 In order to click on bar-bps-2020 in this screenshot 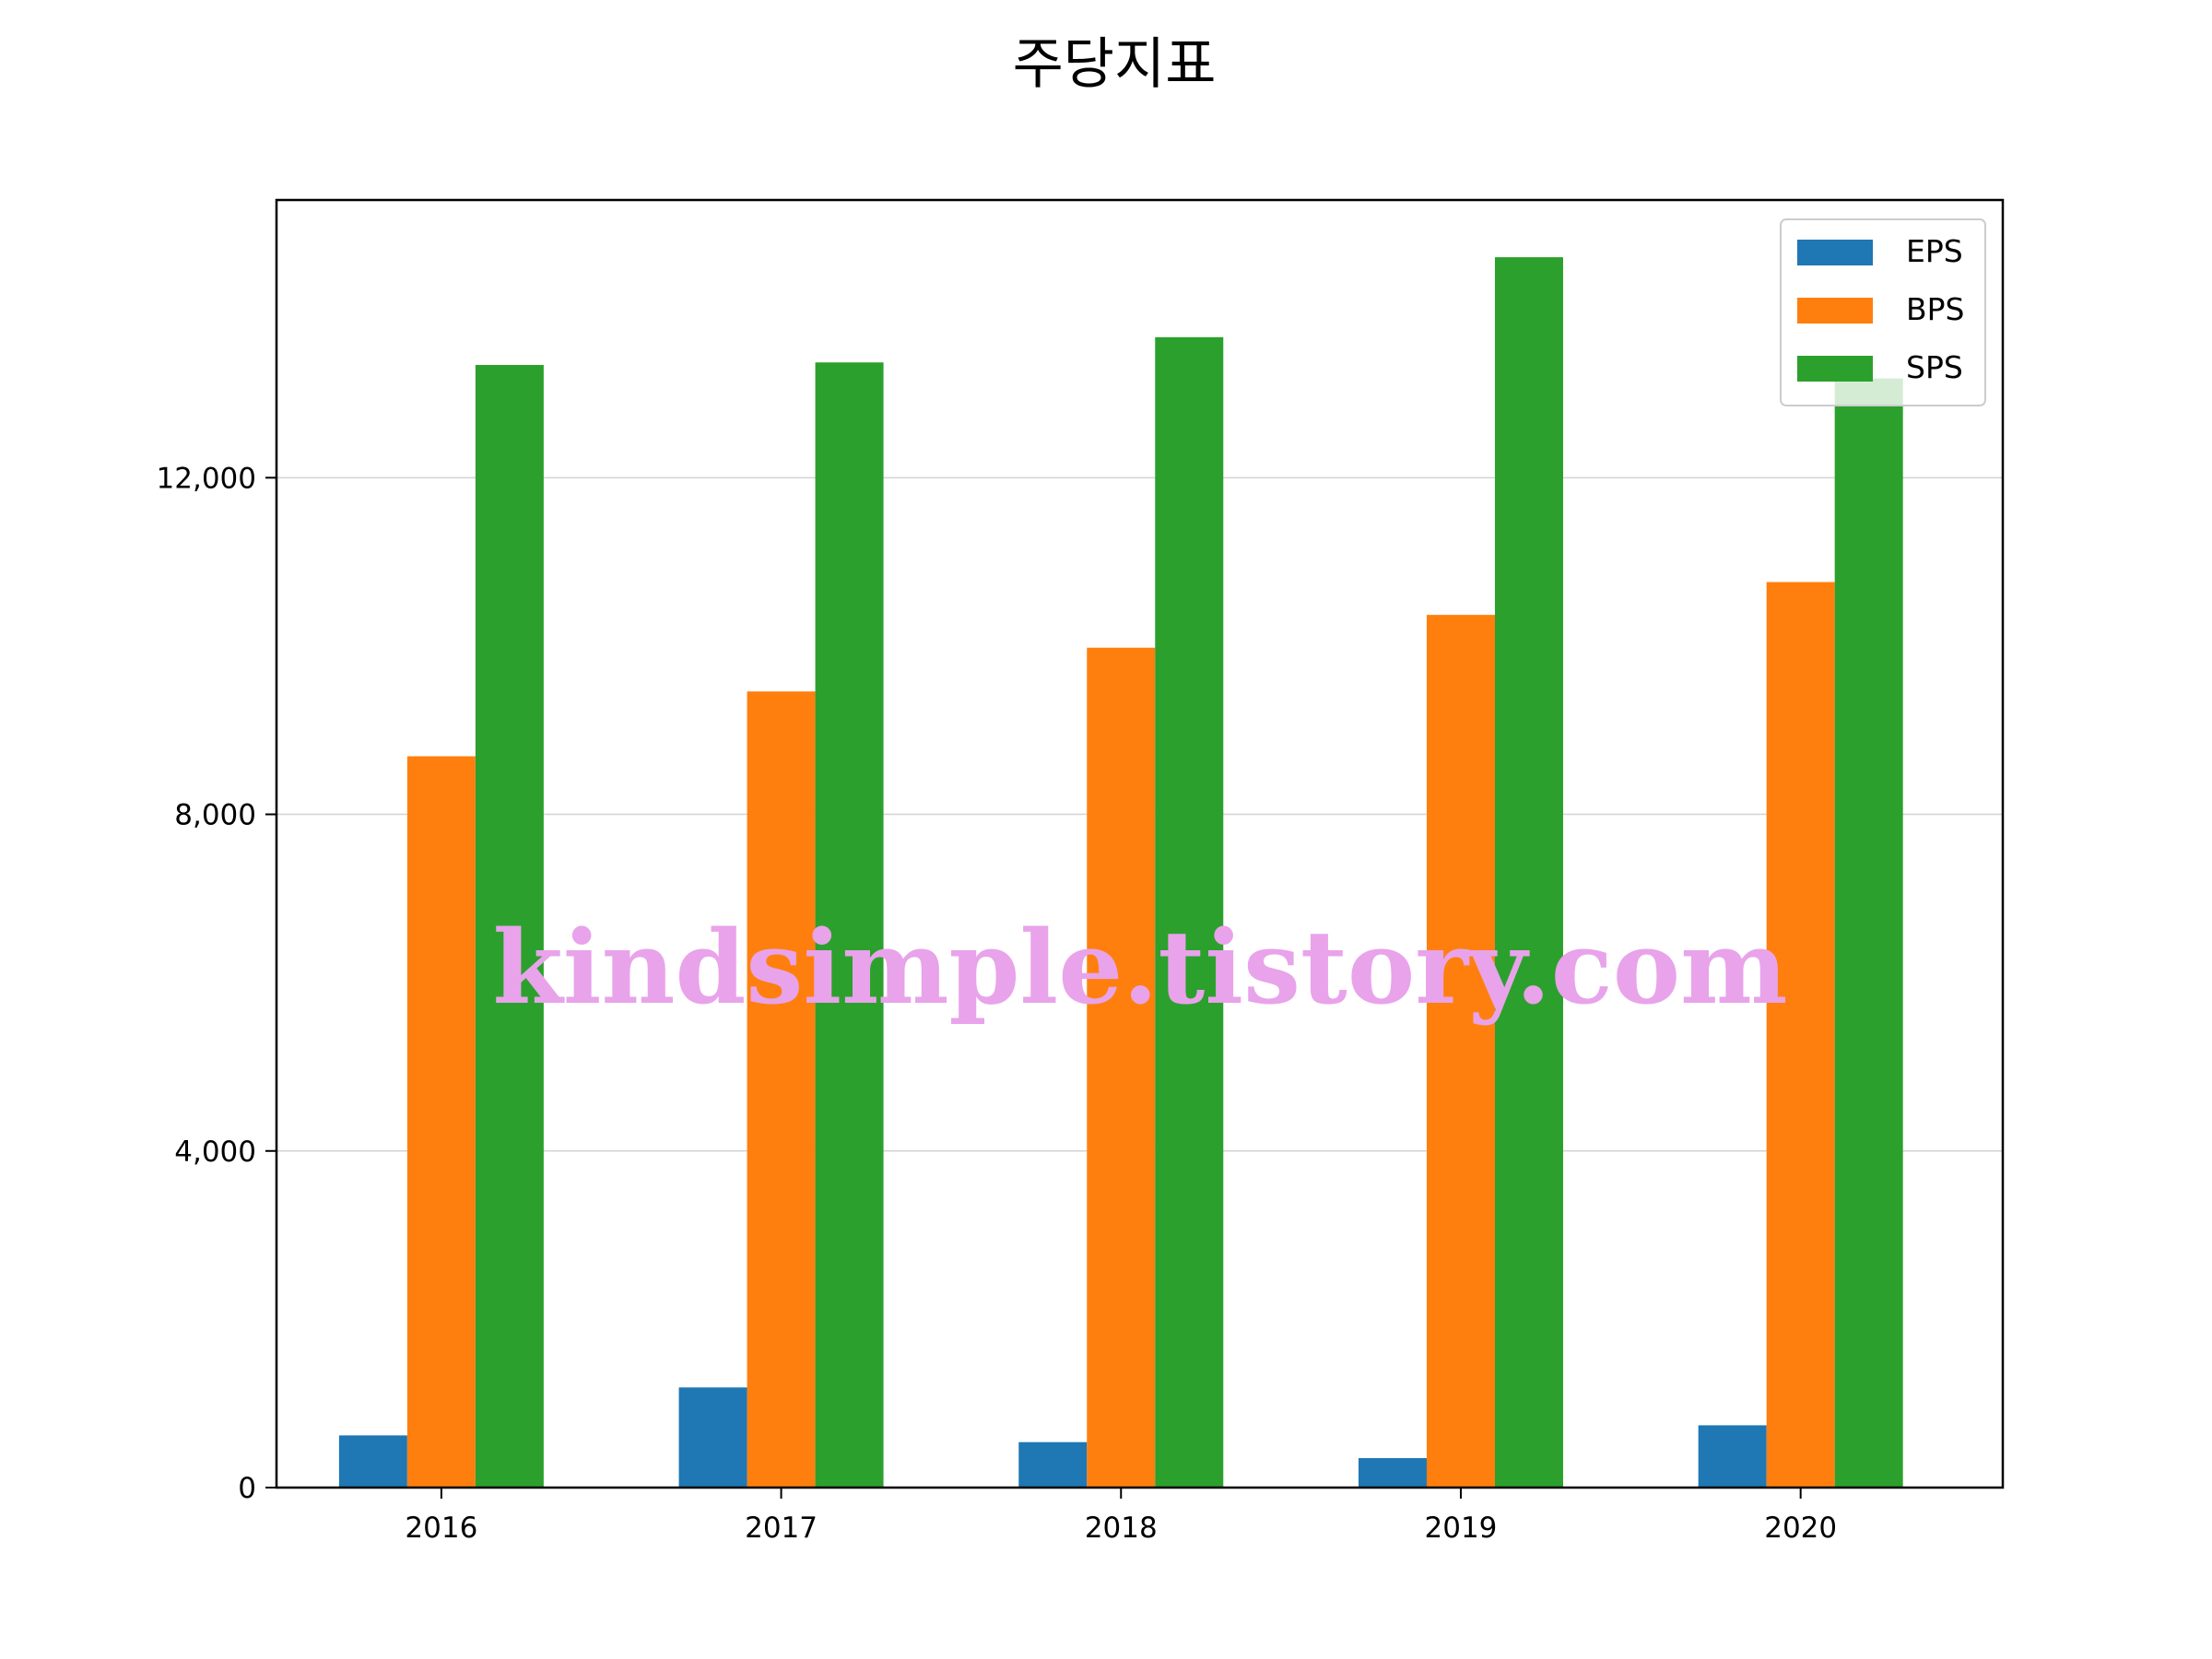, I will do `click(1800, 1035)`.